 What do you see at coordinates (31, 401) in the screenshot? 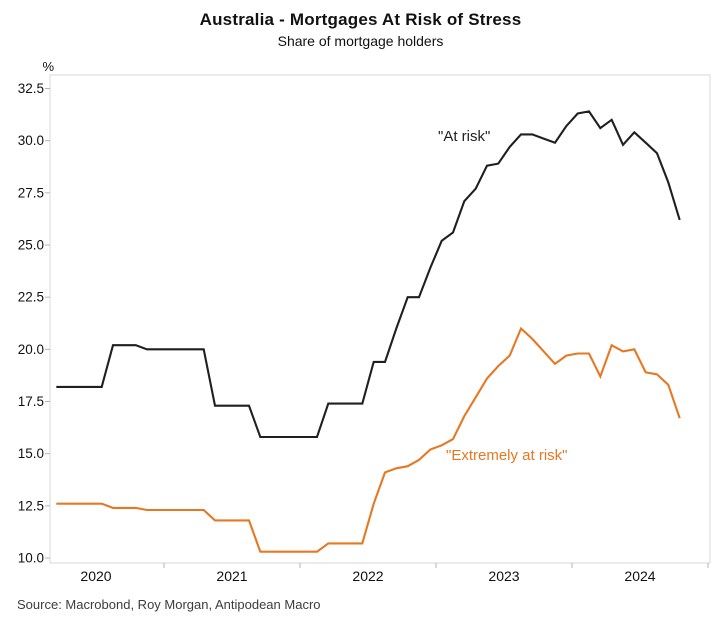
I see `y-tick-label: 17.5` at bounding box center [31, 401].